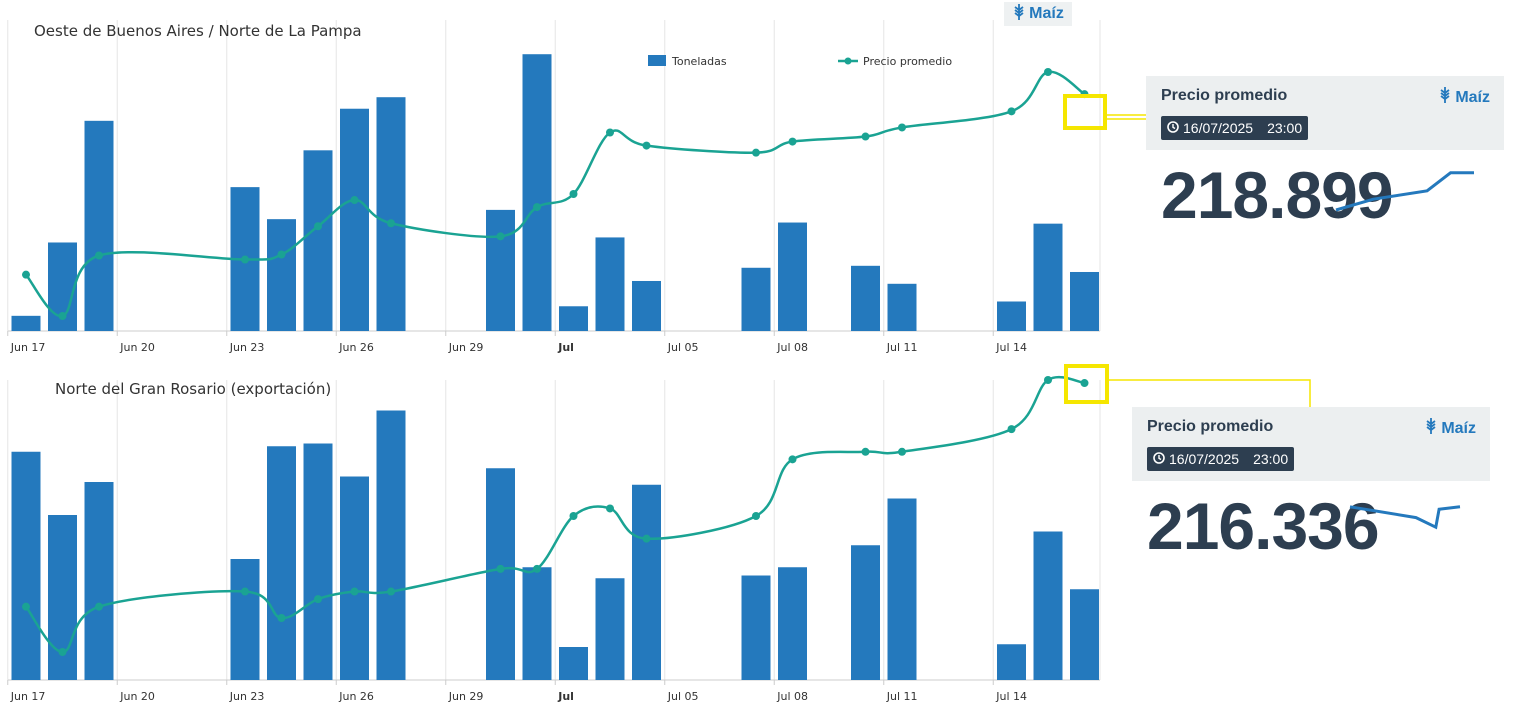  I want to click on legend-bar-label: Toneladas, so click(699, 61).